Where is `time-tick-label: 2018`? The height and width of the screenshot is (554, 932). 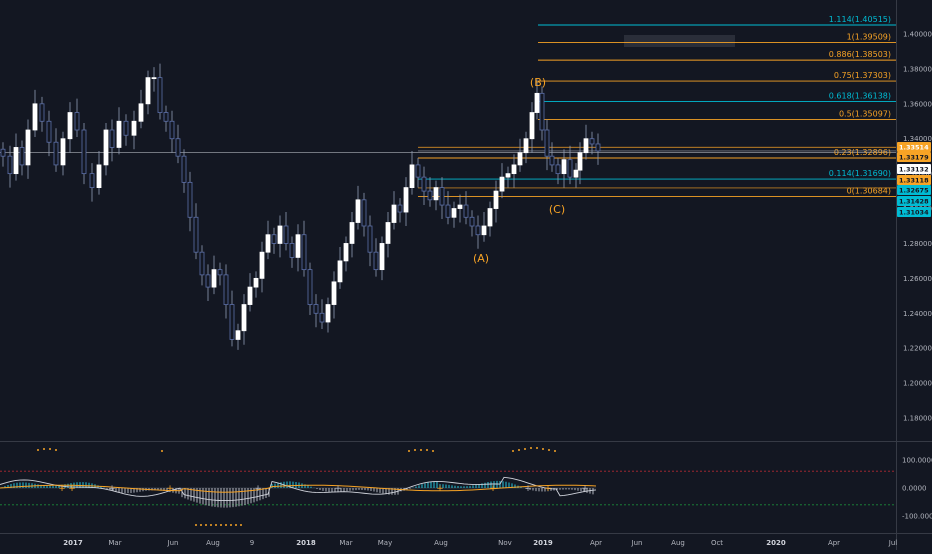 time-tick-label: 2018 is located at coordinates (306, 543).